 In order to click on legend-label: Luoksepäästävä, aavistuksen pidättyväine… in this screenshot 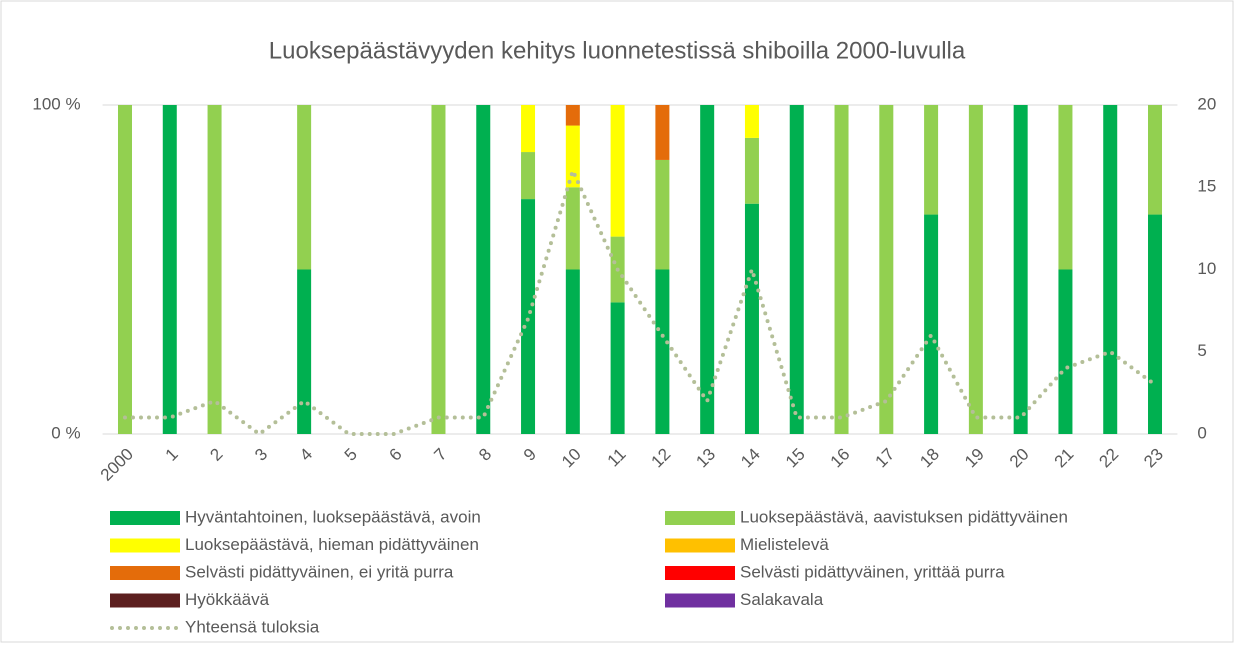, I will do `click(904, 516)`.